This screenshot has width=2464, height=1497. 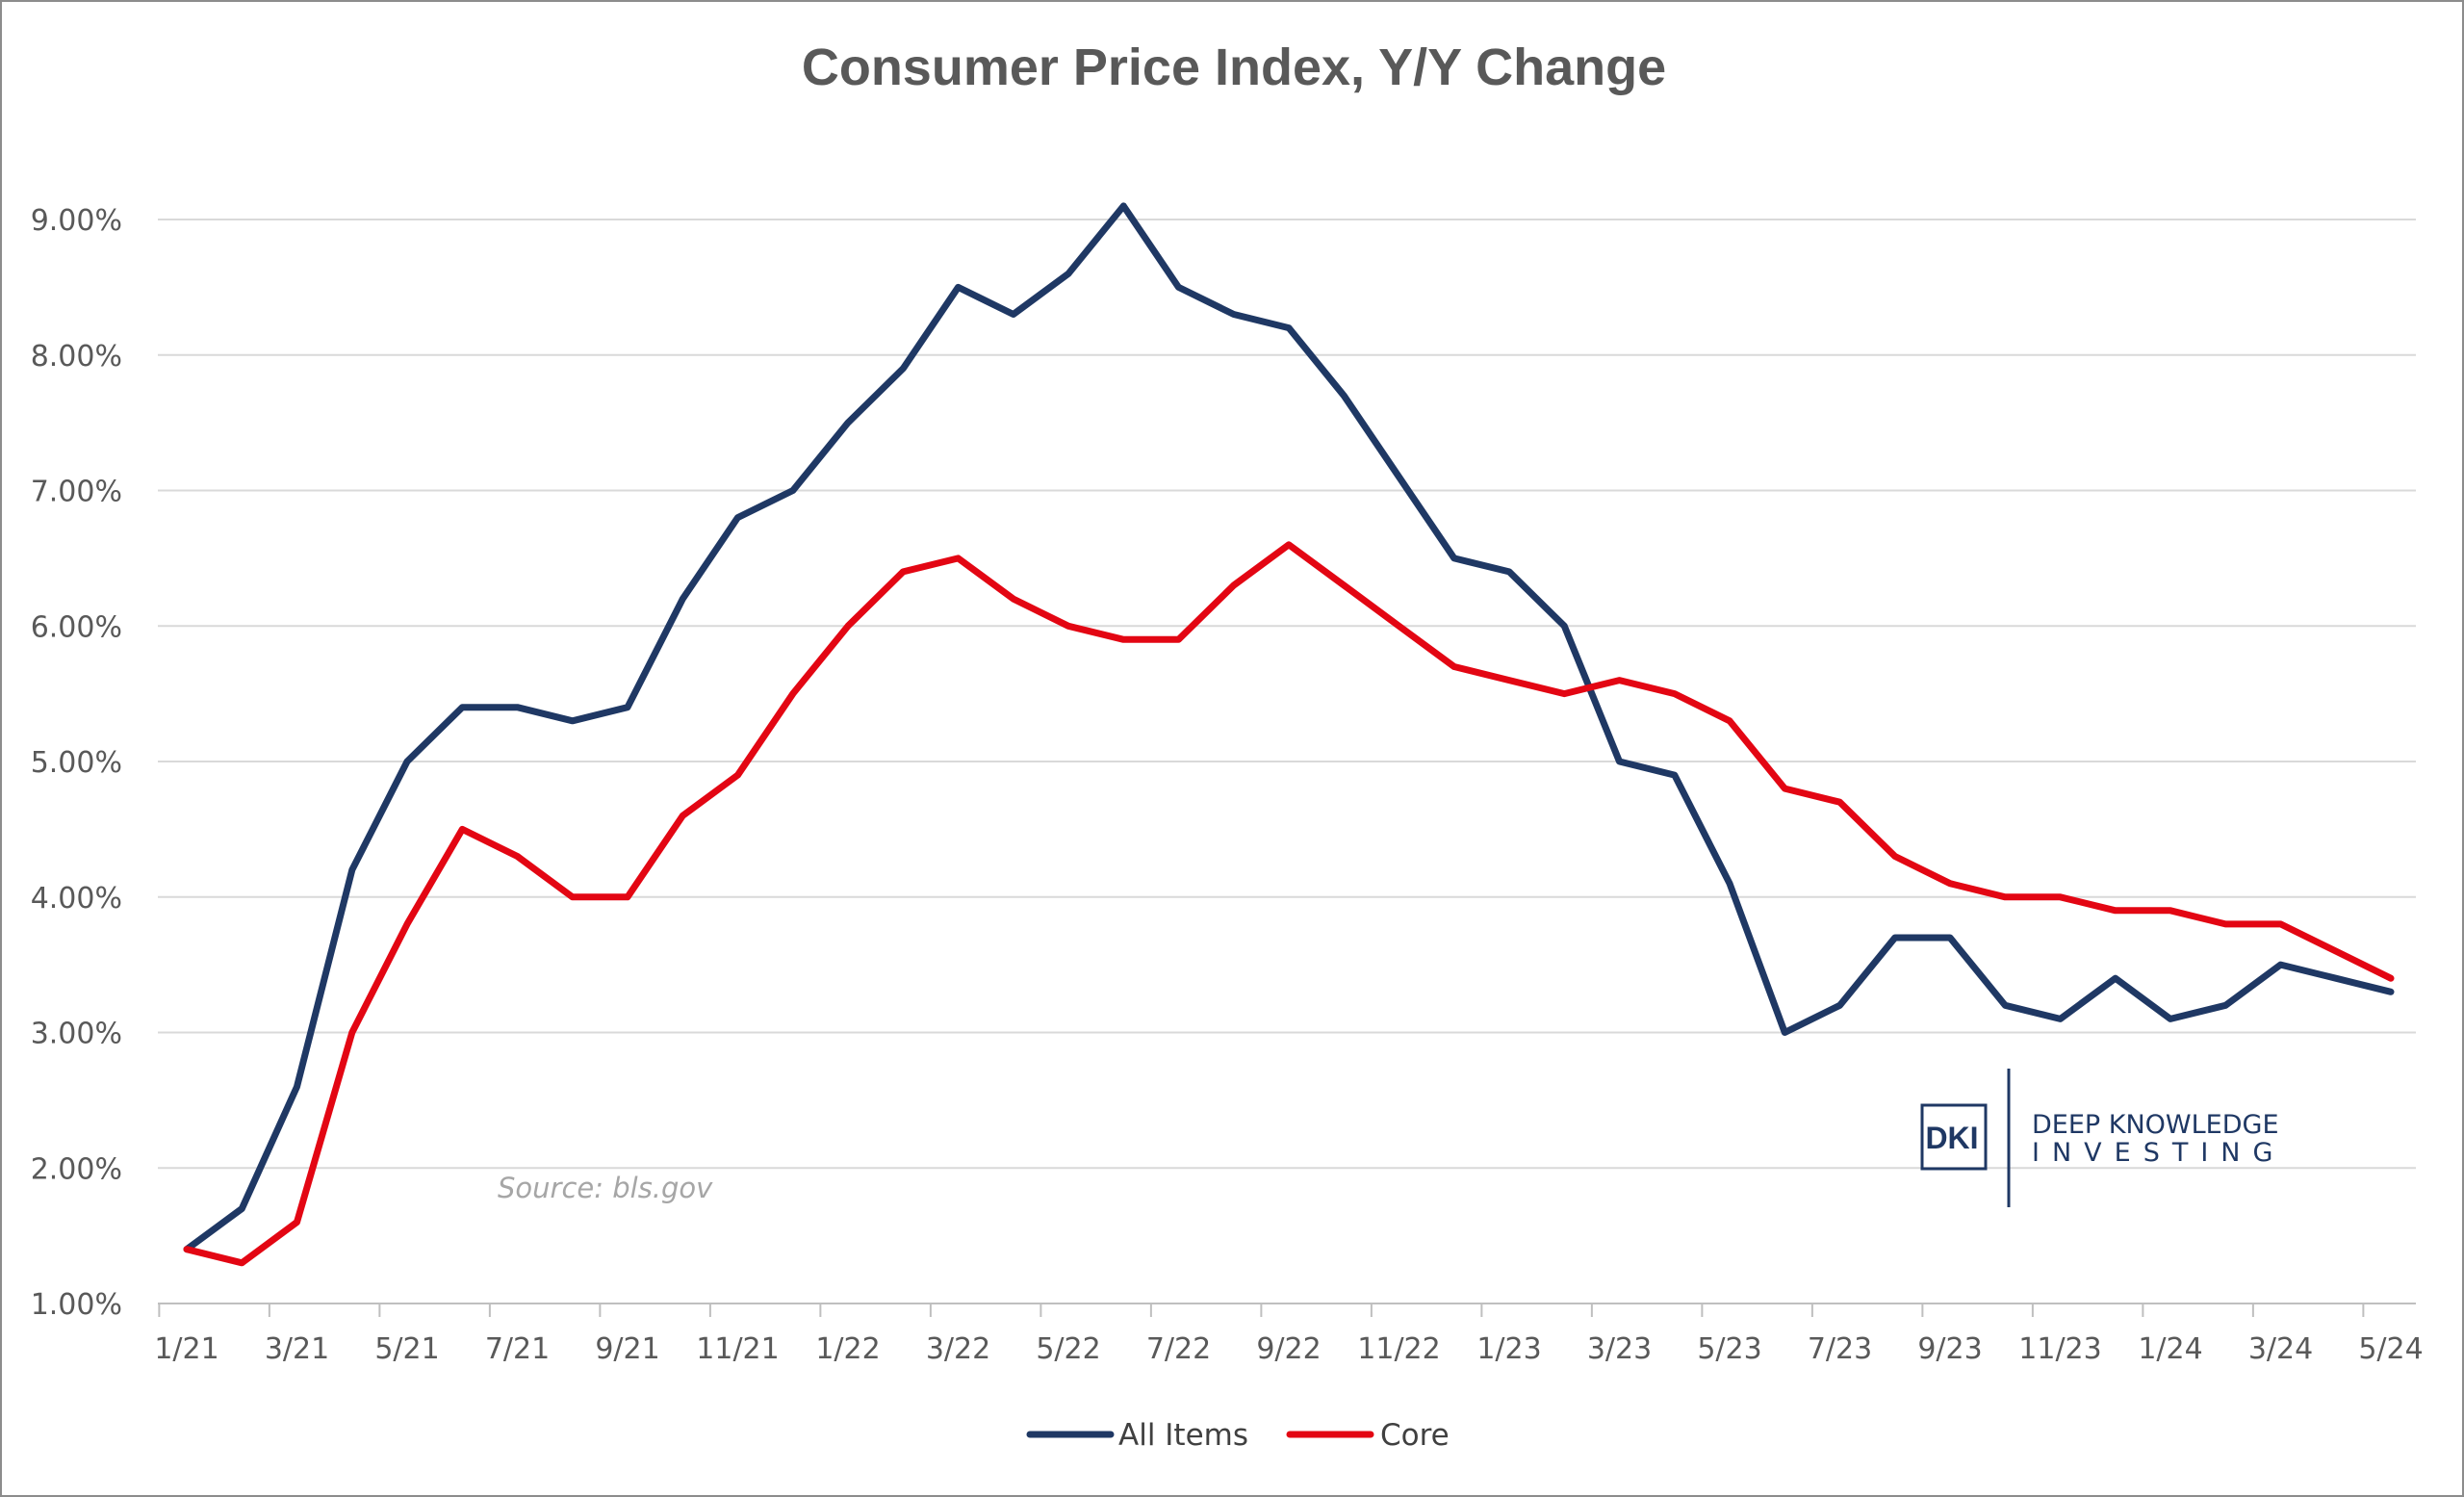 I want to click on x-tick-label: 5/21, so click(x=406, y=1349).